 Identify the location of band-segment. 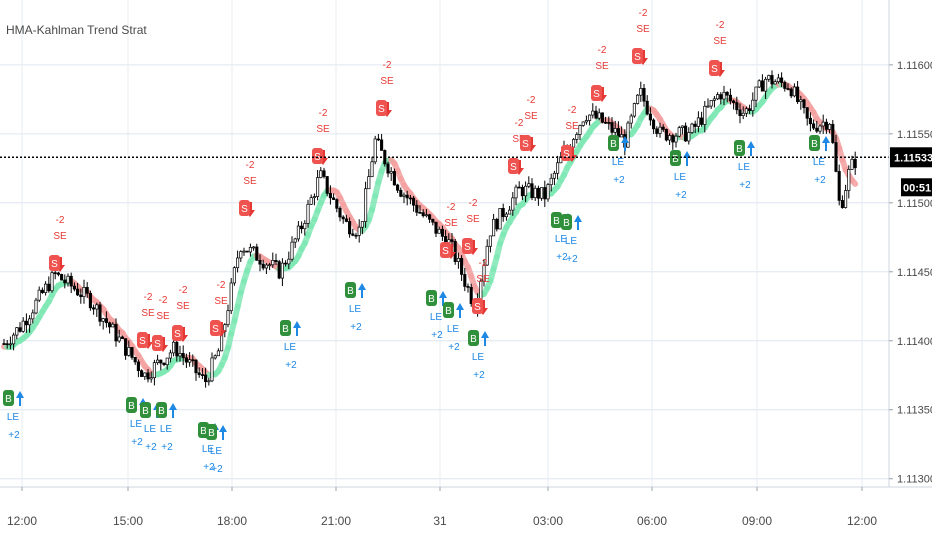
(854, 182).